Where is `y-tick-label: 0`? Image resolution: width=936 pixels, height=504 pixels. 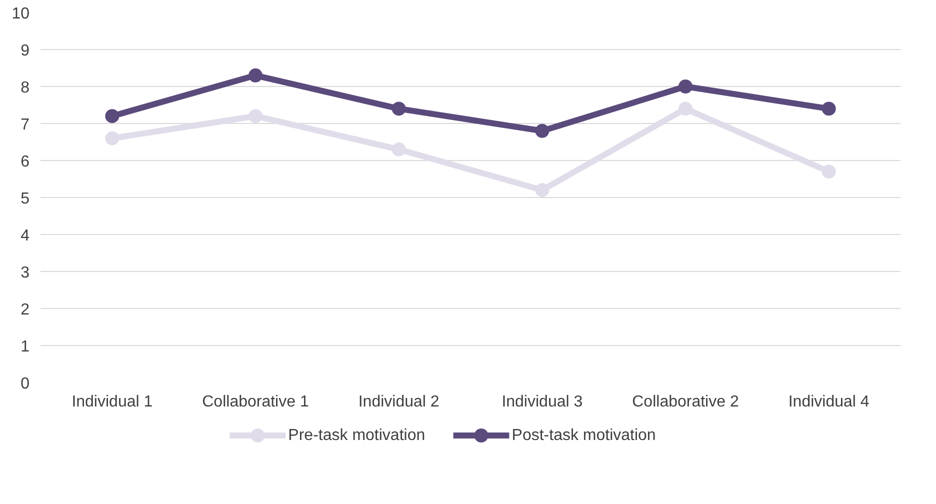
y-tick-label: 0 is located at coordinates (25, 384).